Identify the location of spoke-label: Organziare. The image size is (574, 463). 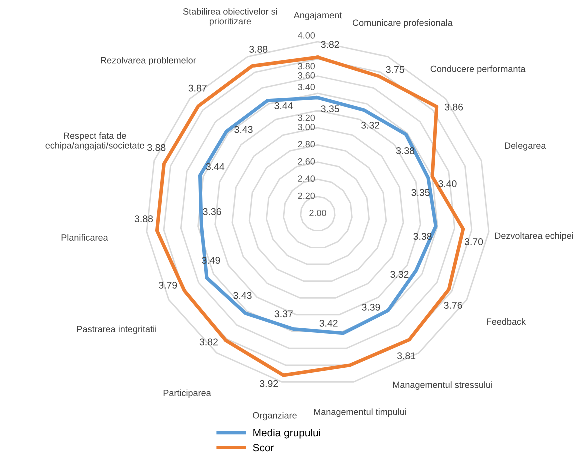
(275, 416).